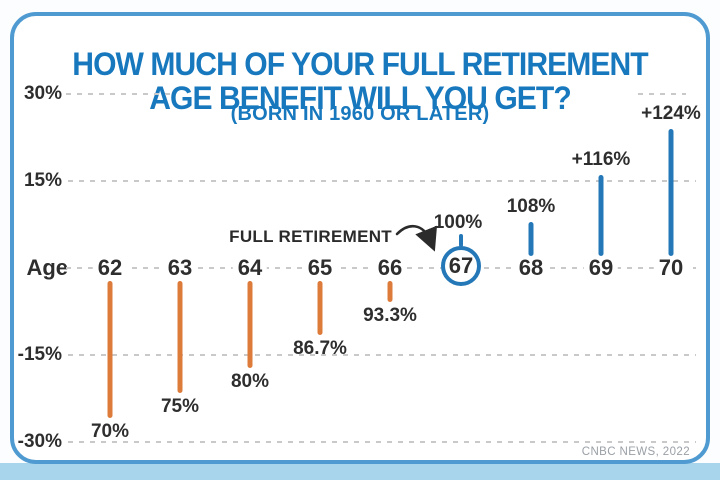 Image resolution: width=720 pixels, height=480 pixels. I want to click on y-axis-tick-label: 15%, so click(42, 180).